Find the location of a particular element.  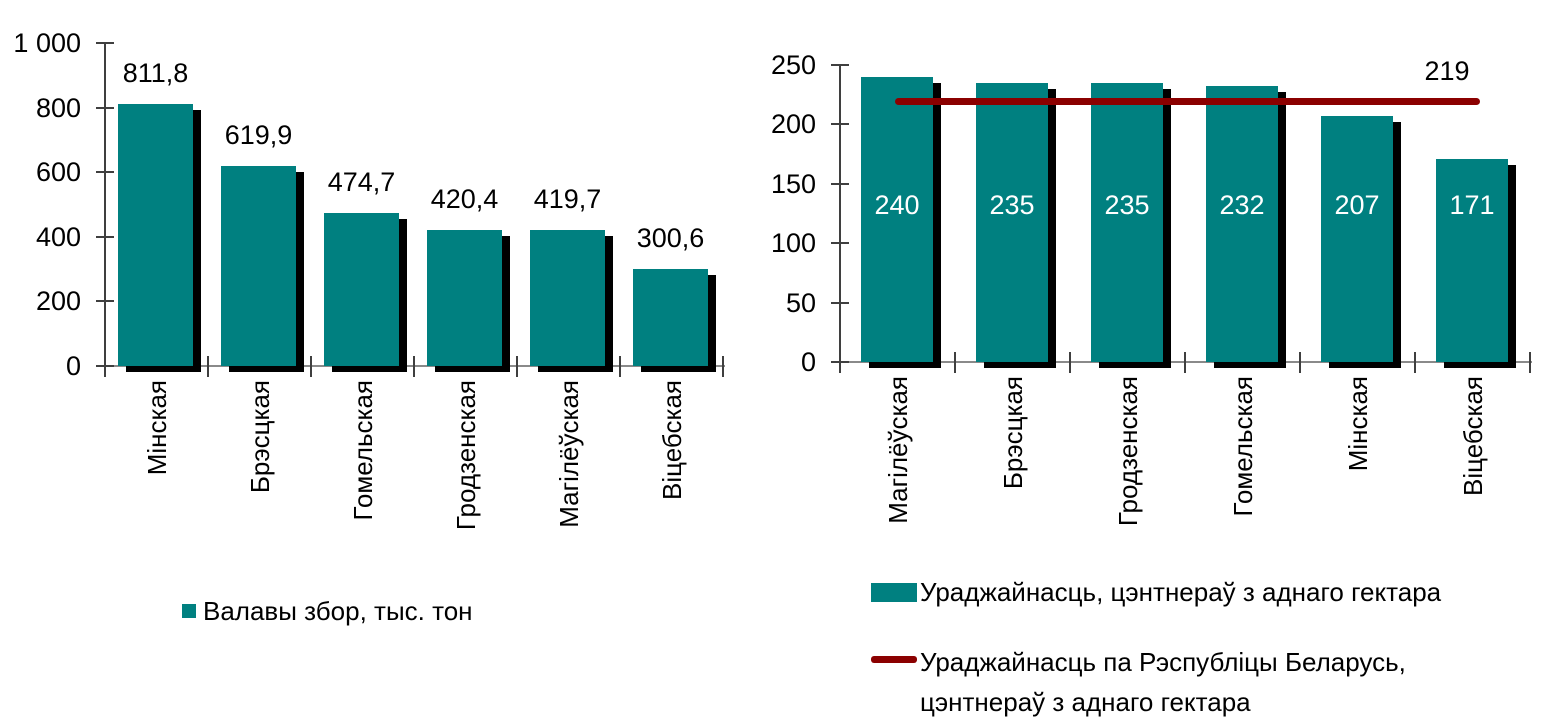

category-label-text: Віцебская is located at coordinates (1472, 436).